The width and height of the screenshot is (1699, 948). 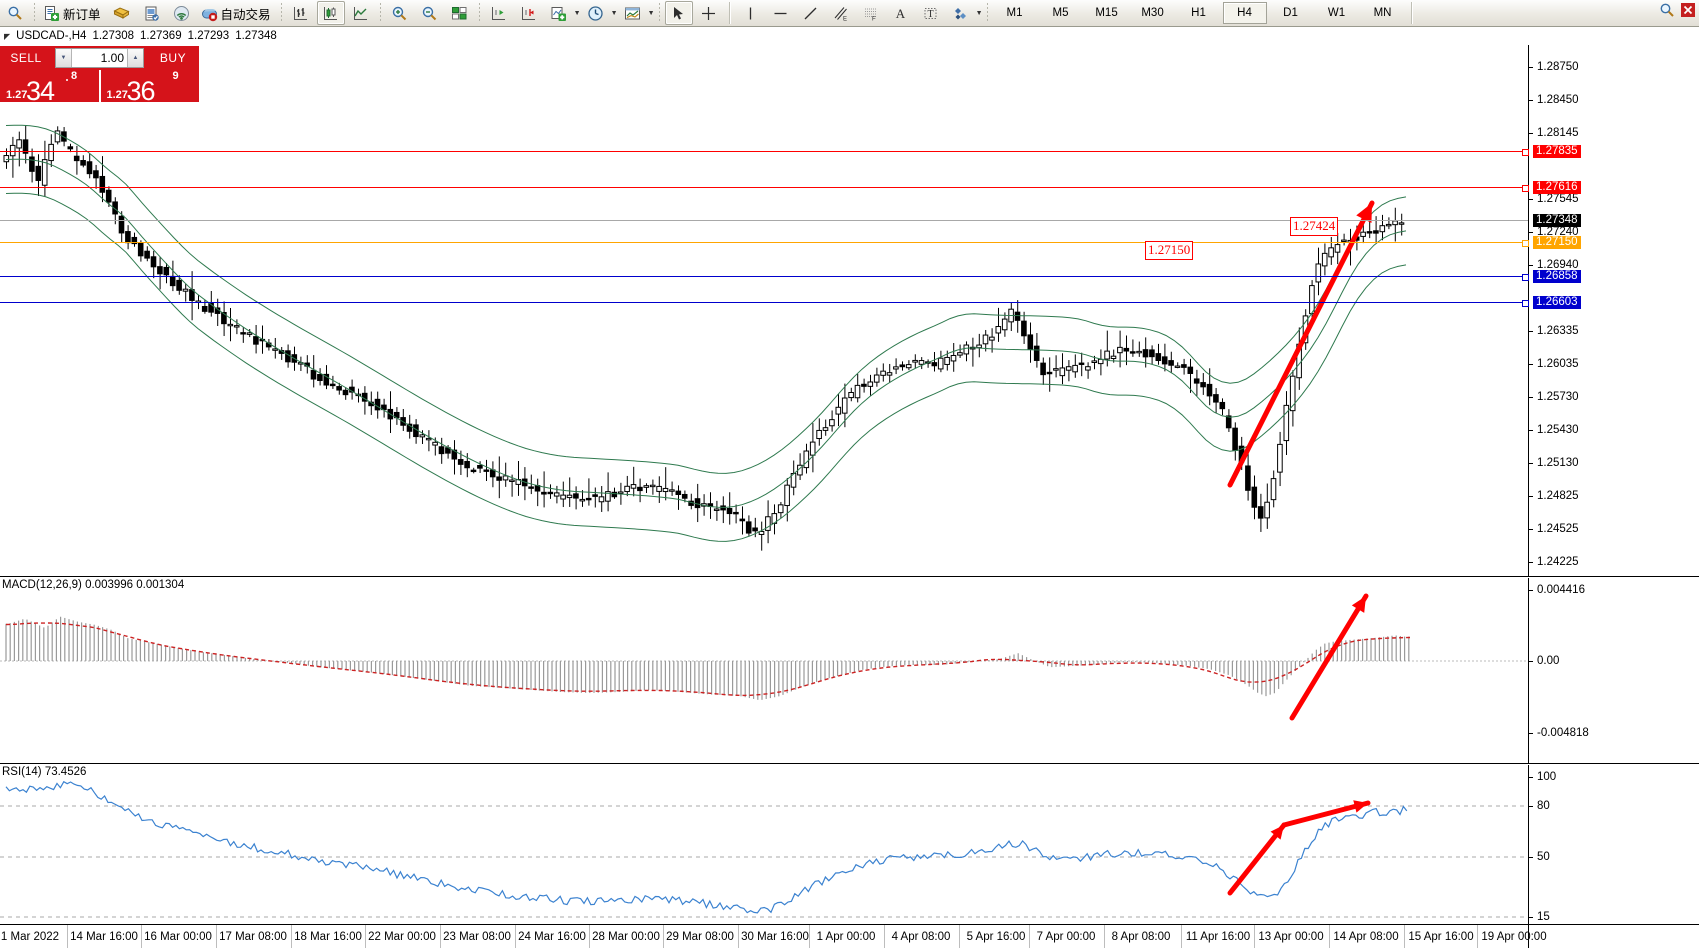 I want to click on close-icon, so click(x=1688, y=10).